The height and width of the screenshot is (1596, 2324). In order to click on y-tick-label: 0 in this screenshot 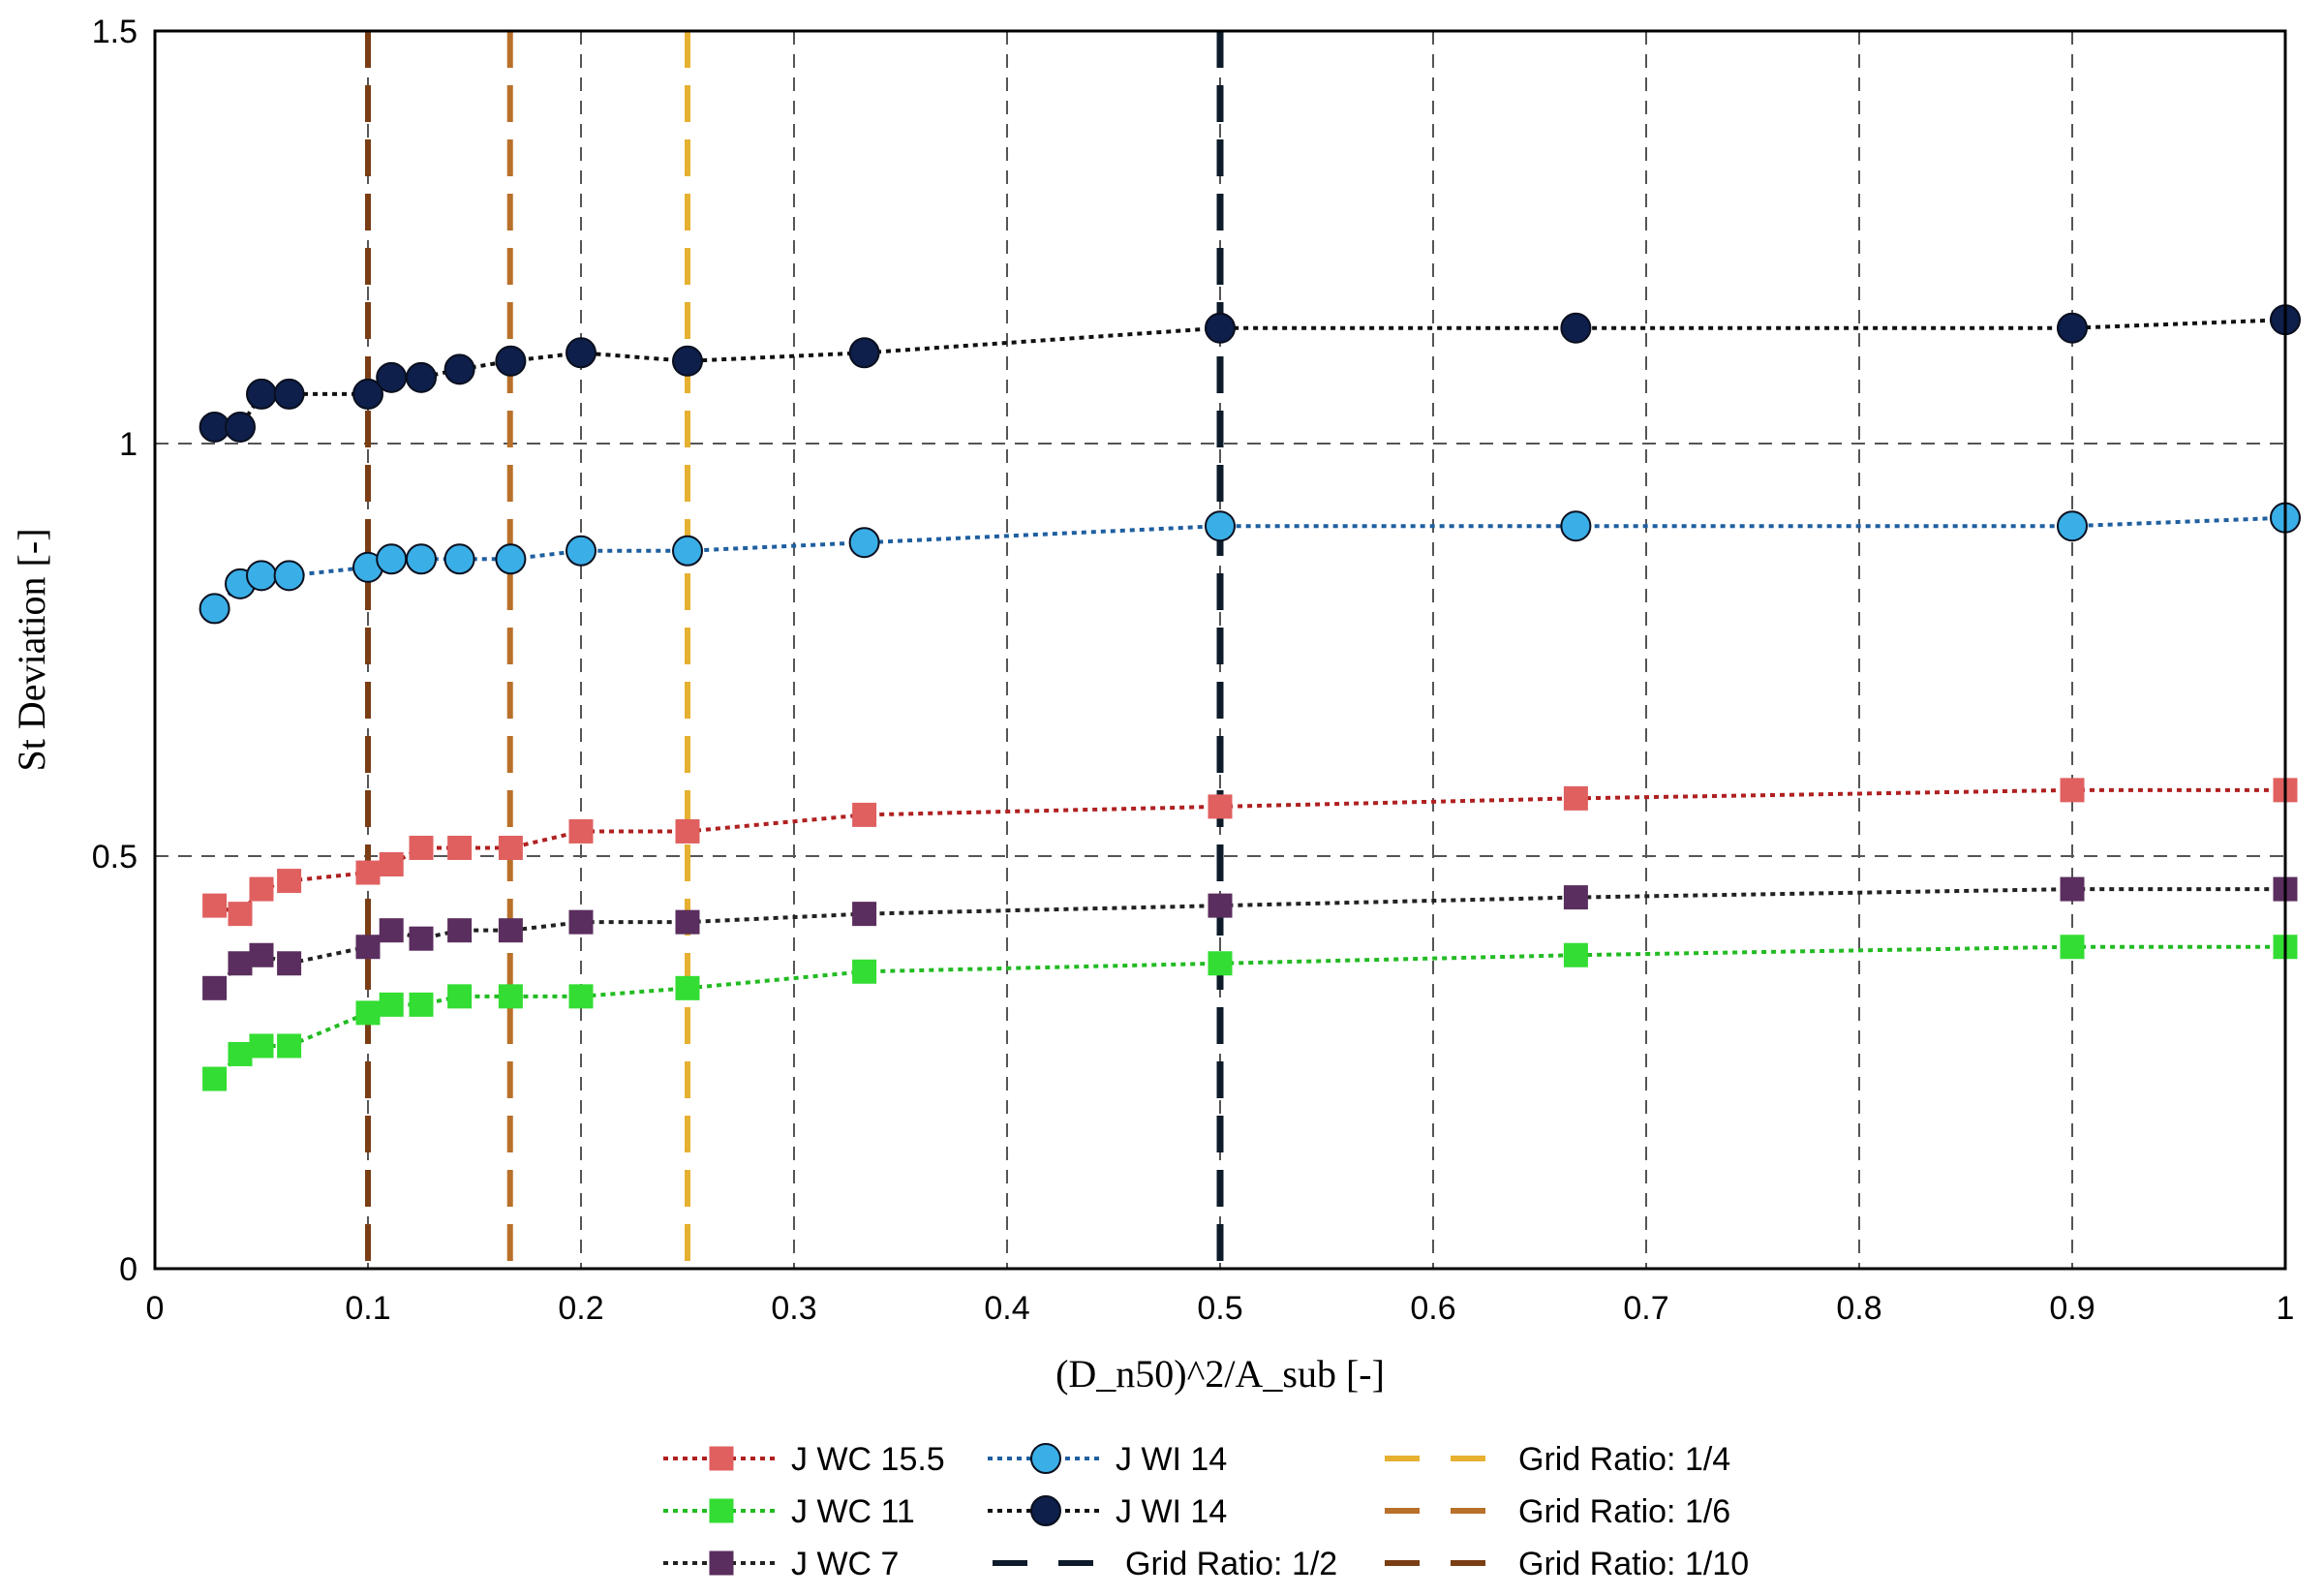, I will do `click(128, 1269)`.